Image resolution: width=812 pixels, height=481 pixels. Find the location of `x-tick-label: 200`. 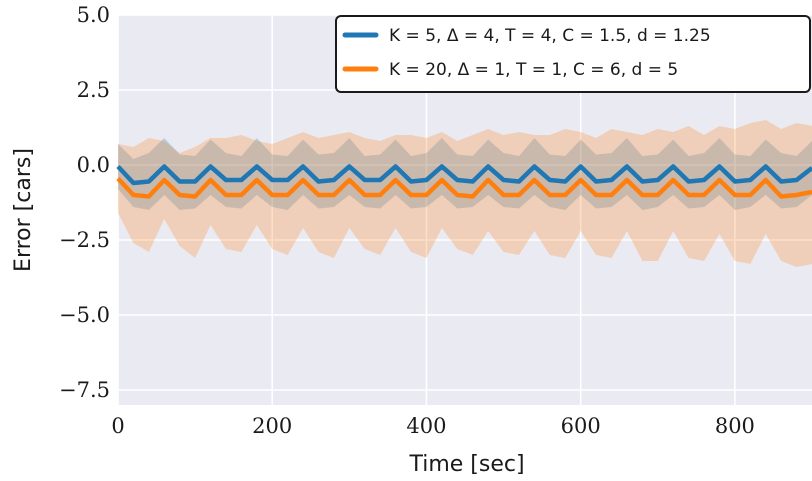

x-tick-label: 200 is located at coordinates (272, 426).